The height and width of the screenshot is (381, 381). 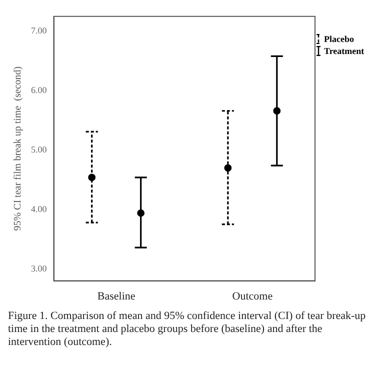 I want to click on x-tick-label: Outcome, so click(x=252, y=296).